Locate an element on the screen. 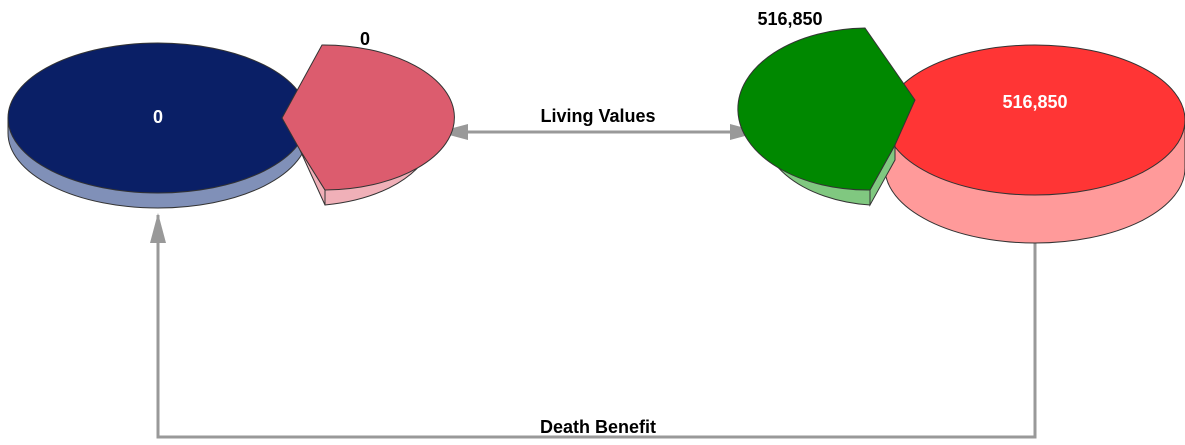 The width and height of the screenshot is (1185, 445). right-wedge-label: 516,850 is located at coordinates (789, 19).